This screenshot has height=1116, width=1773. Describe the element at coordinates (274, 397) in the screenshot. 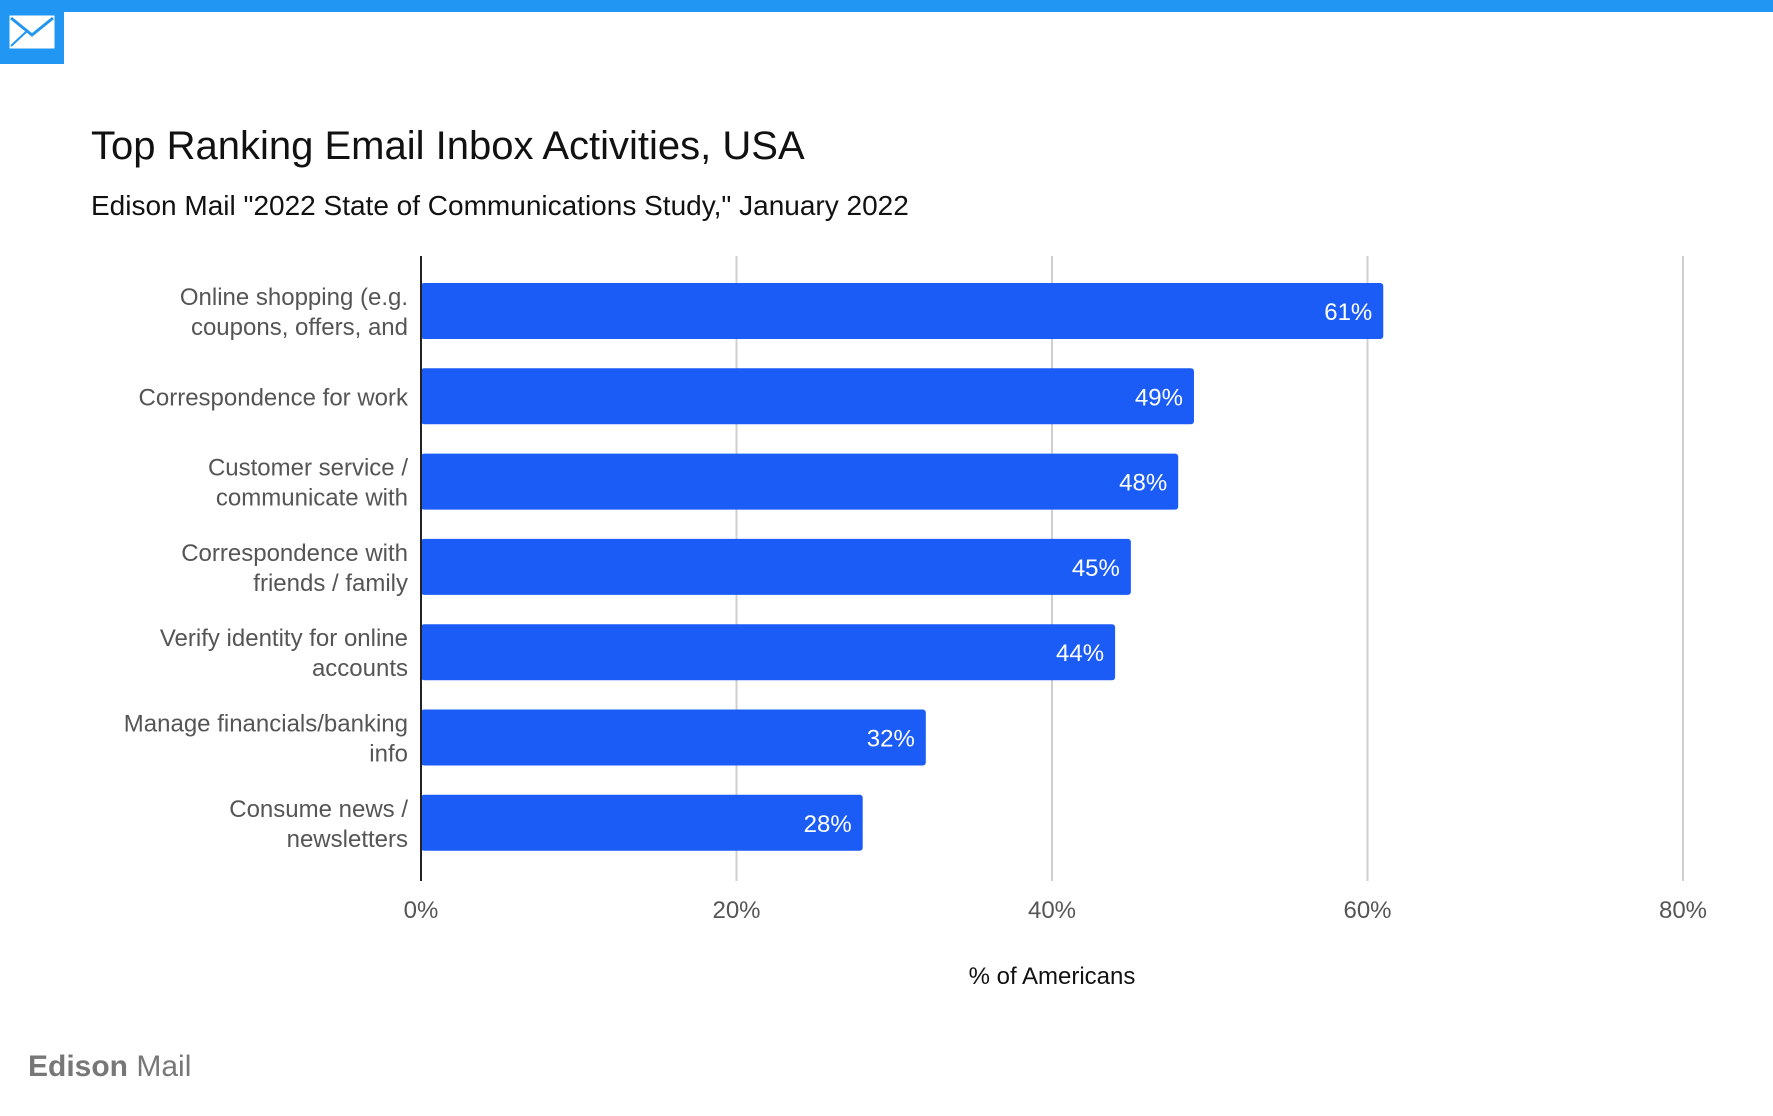

I see `category-label: Correspondence for work` at that location.